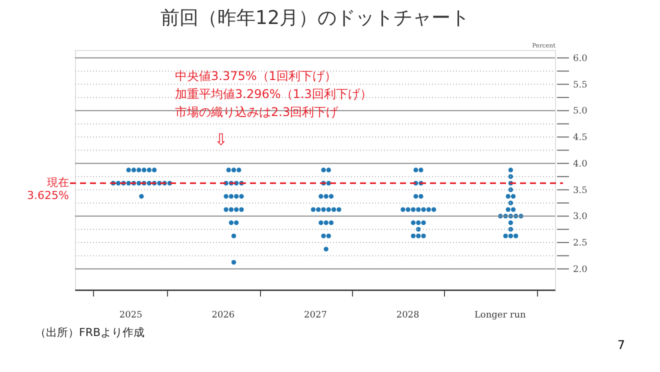 The width and height of the screenshot is (660, 372). Describe the element at coordinates (131, 315) in the screenshot. I see `x-tick-label: 2025` at that location.